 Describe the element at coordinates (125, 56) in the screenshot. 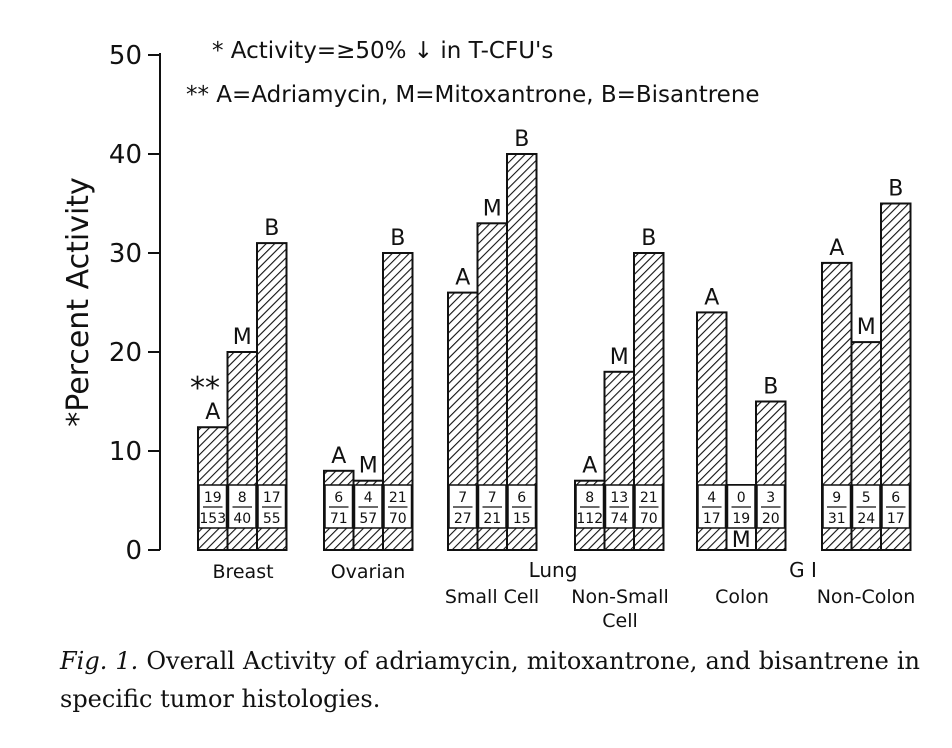

I see `y-tick-label: 50` at that location.